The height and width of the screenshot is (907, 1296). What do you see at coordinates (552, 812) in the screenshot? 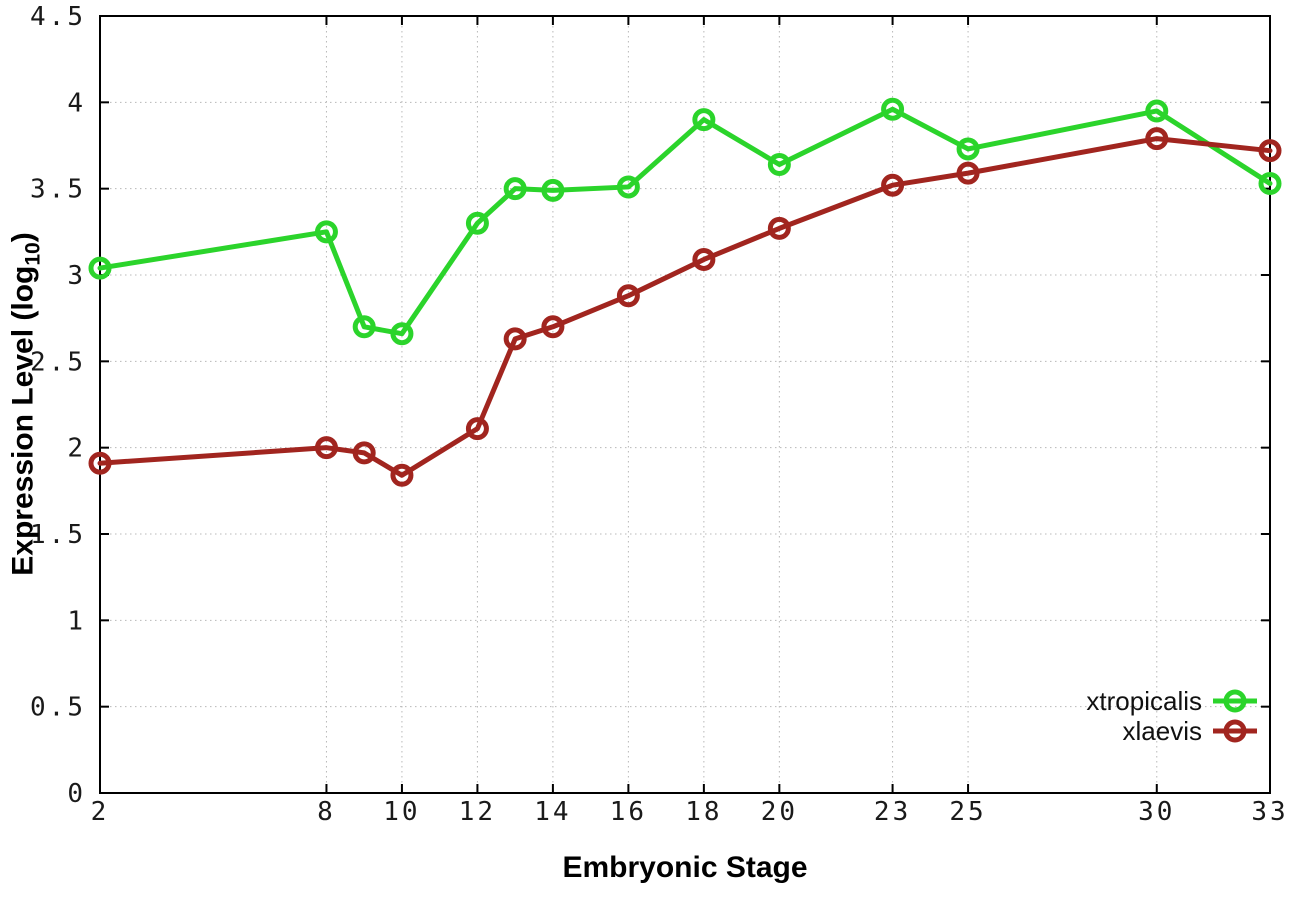
I see `x-tick-label: 14` at bounding box center [552, 812].